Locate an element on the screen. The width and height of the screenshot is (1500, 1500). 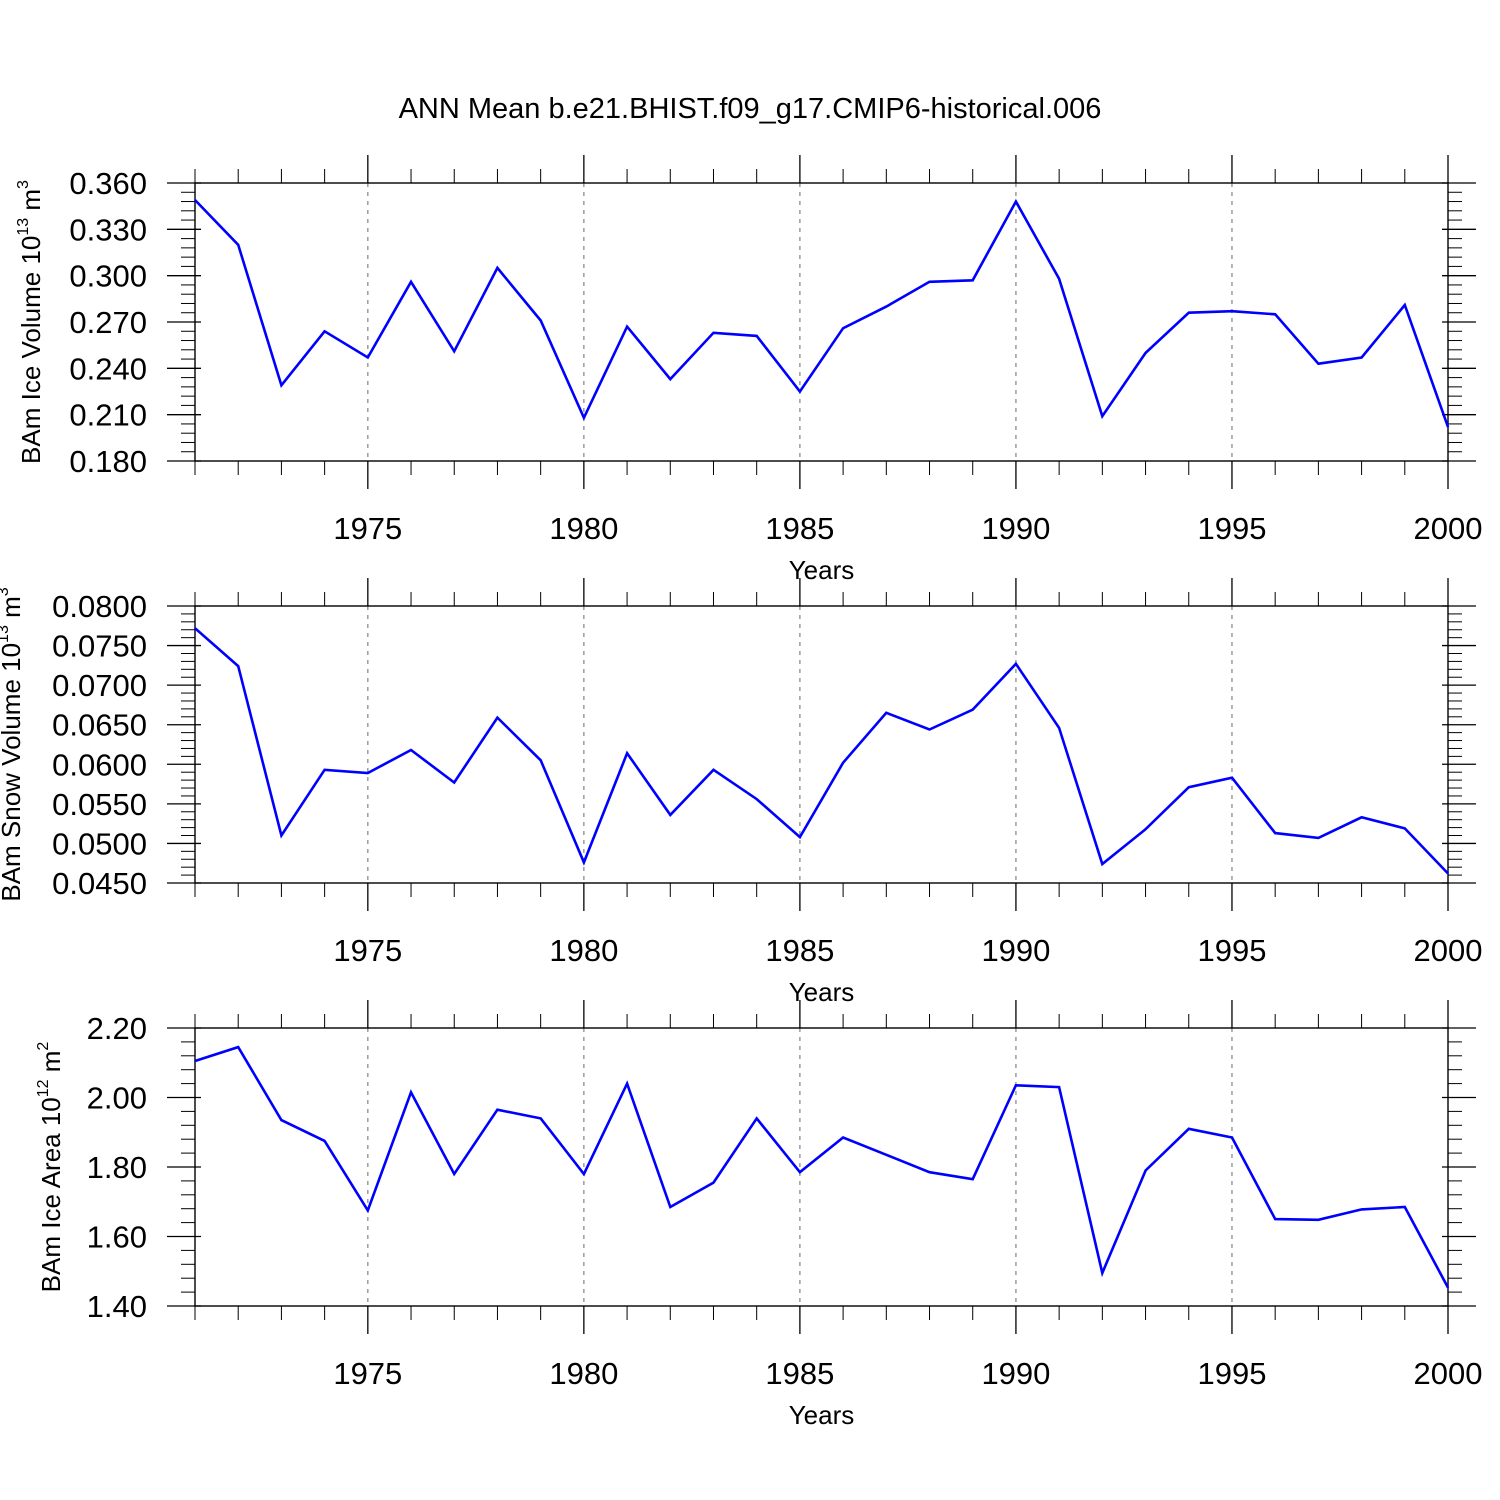
y-tick-label: 0.0600 is located at coordinates (99, 764).